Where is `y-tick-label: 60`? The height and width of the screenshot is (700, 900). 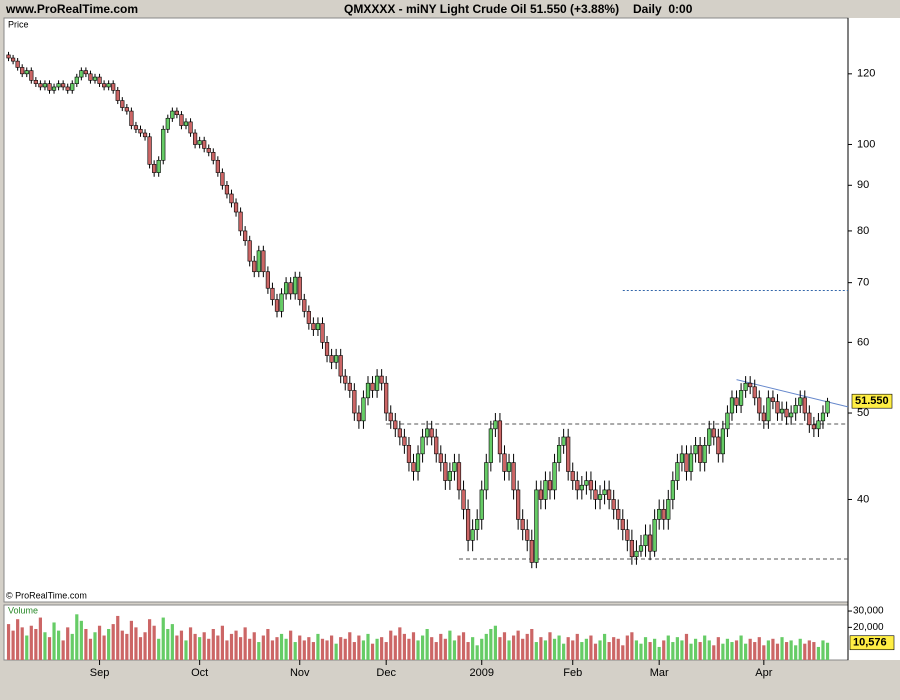
y-tick-label: 60 is located at coordinates (863, 342).